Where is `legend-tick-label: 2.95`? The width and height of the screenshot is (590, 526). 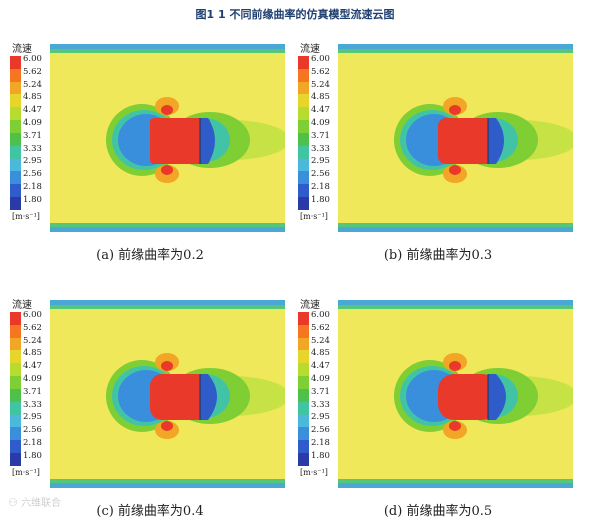
legend-tick-label: 2.95 is located at coordinates (320, 417).